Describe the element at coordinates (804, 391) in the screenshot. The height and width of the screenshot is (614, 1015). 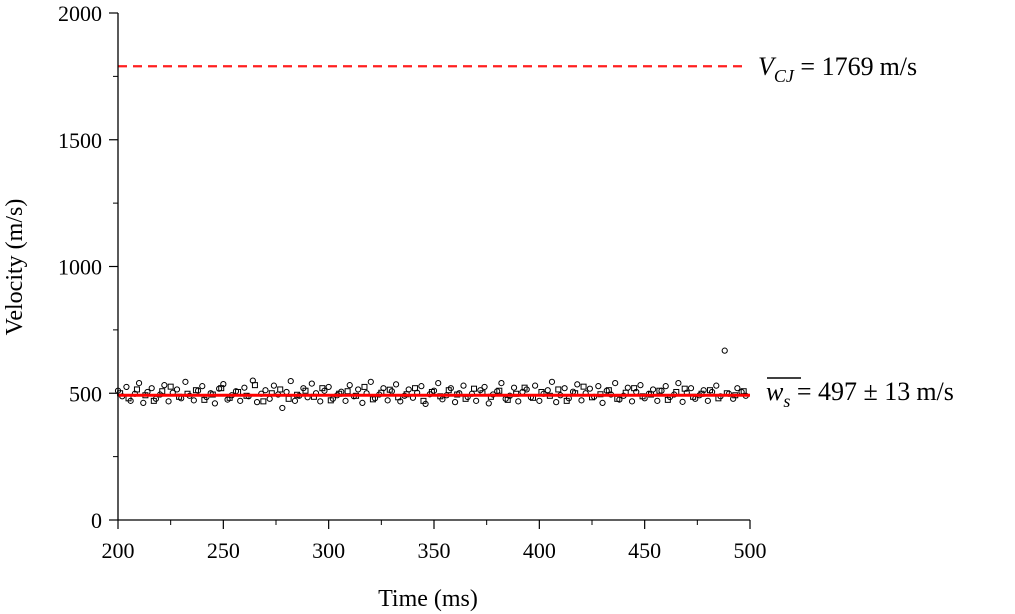
I see `ws-equals: =` at that location.